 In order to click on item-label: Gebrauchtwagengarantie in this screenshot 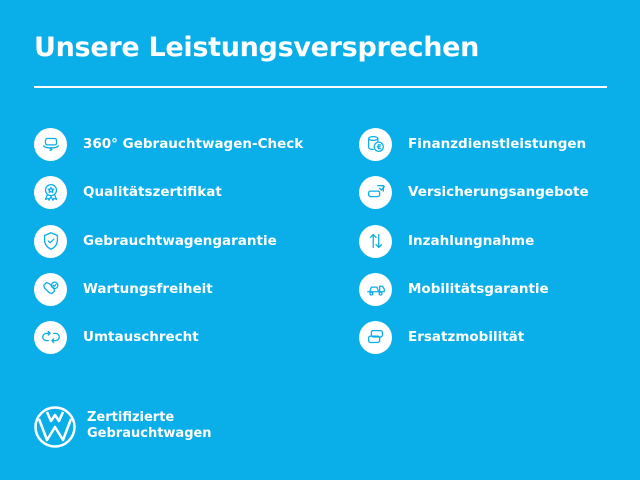, I will do `click(180, 241)`.